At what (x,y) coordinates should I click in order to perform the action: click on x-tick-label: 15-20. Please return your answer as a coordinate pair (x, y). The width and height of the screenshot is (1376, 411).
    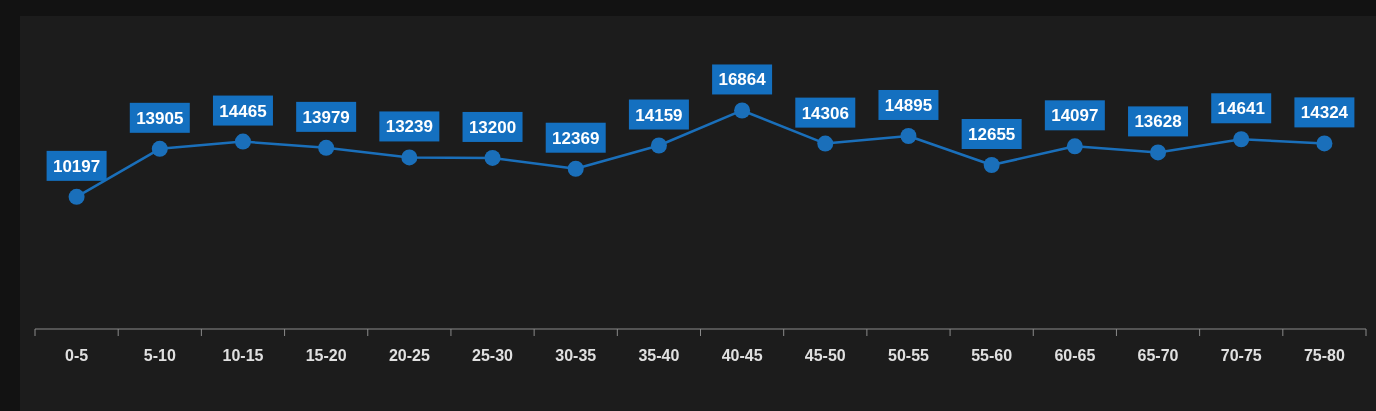
    Looking at the image, I should click on (326, 355).